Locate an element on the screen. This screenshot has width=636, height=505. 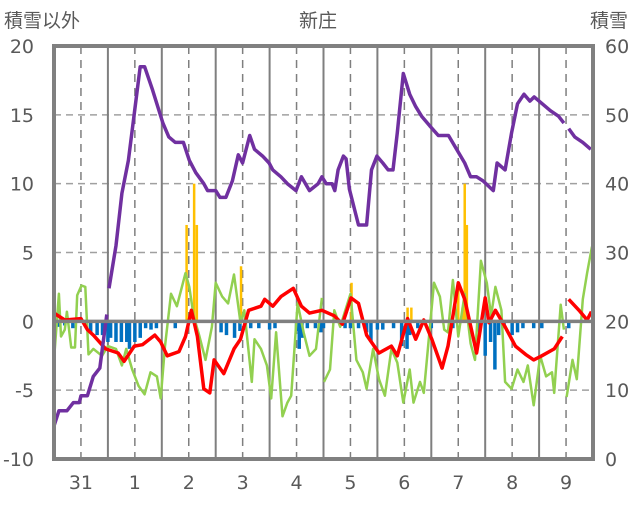
right-axis-title: 積雪 is located at coordinates (609, 21).